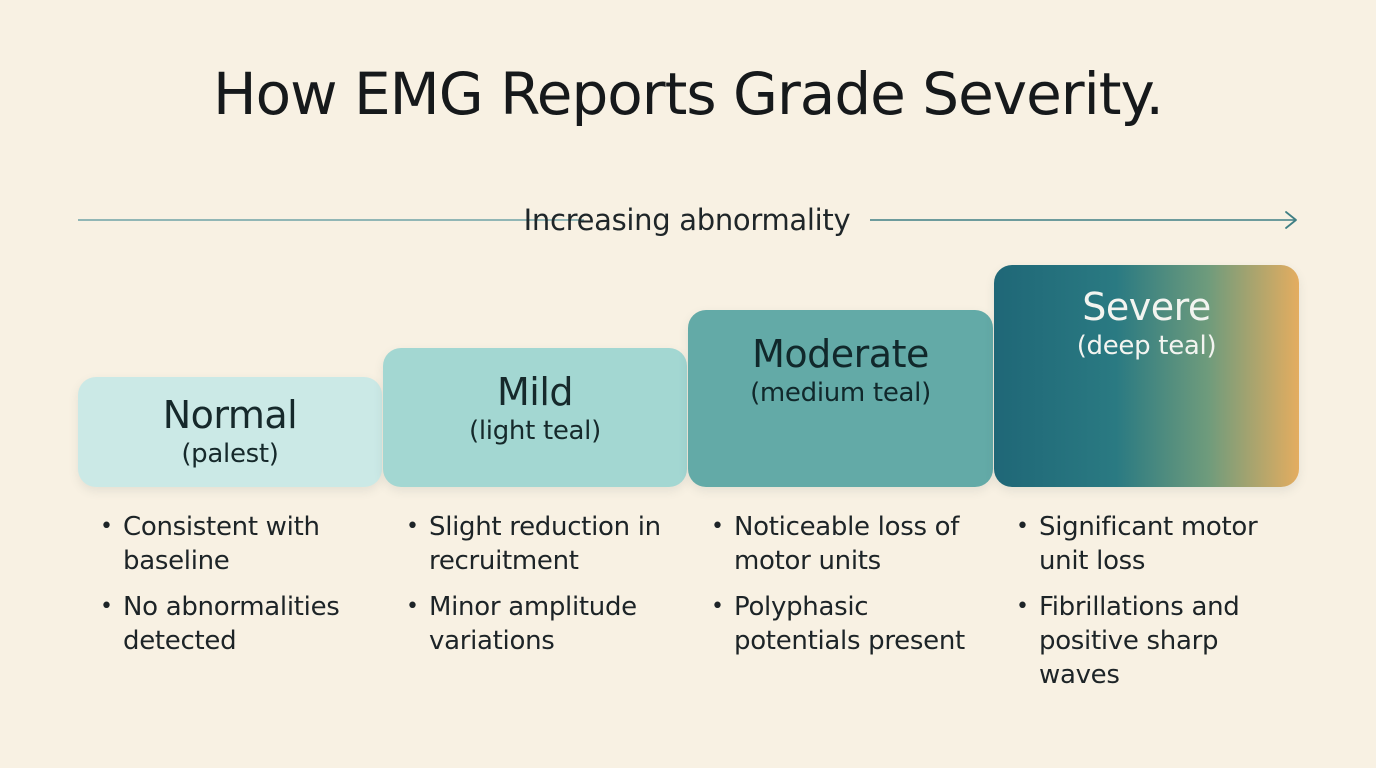  I want to click on page-title: How EMG Reports Grade Severity., so click(688, 94).